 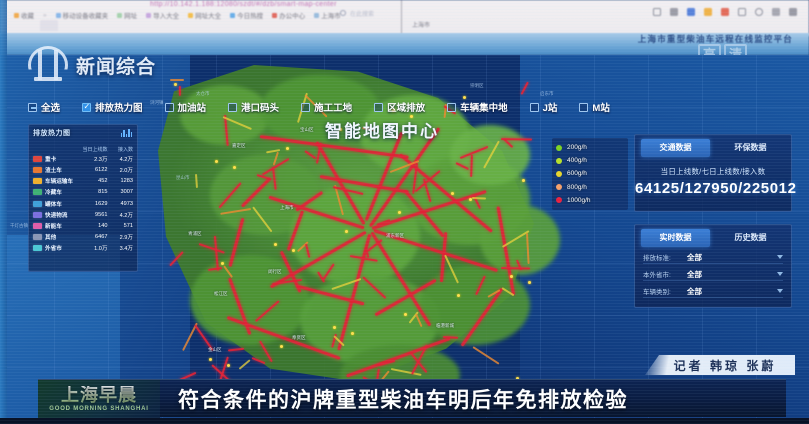 I want to click on window-icon, so click(x=657, y=12).